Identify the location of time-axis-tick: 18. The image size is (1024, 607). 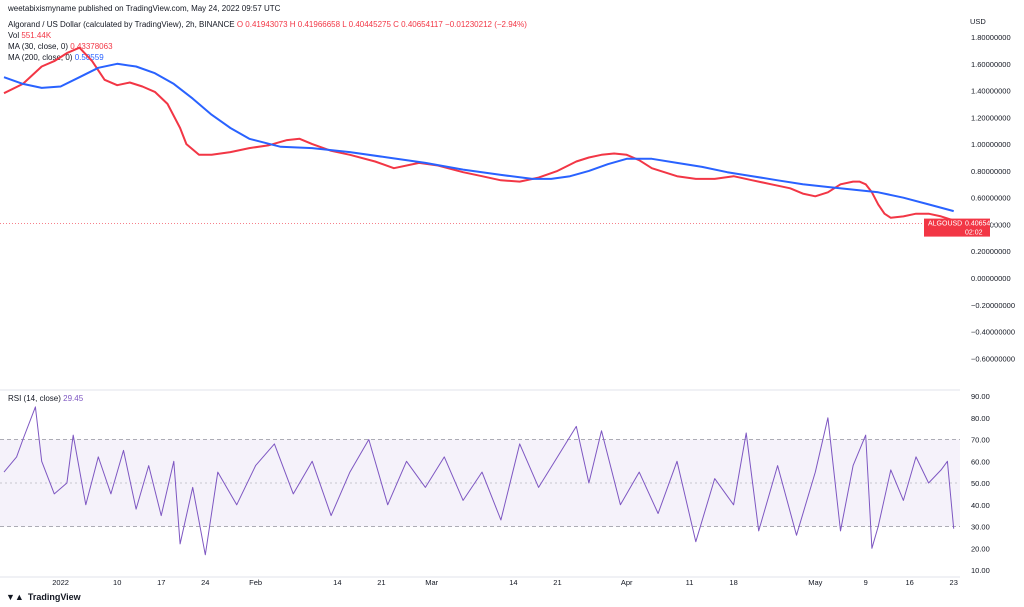
(733, 582).